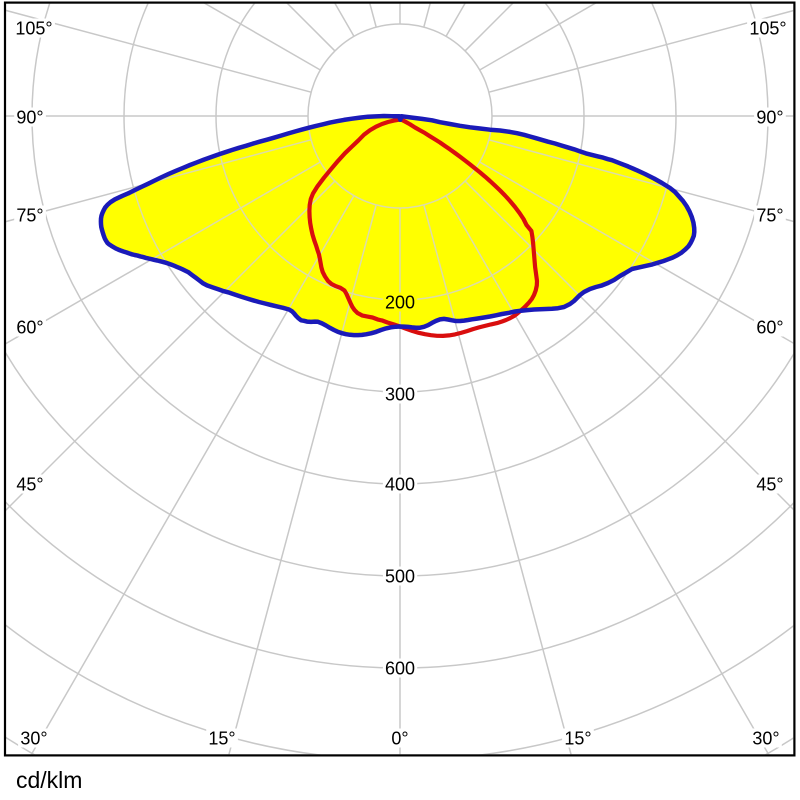 This screenshot has width=800, height=800. Describe the element at coordinates (400, 485) in the screenshot. I see `svg-text: 400` at that location.